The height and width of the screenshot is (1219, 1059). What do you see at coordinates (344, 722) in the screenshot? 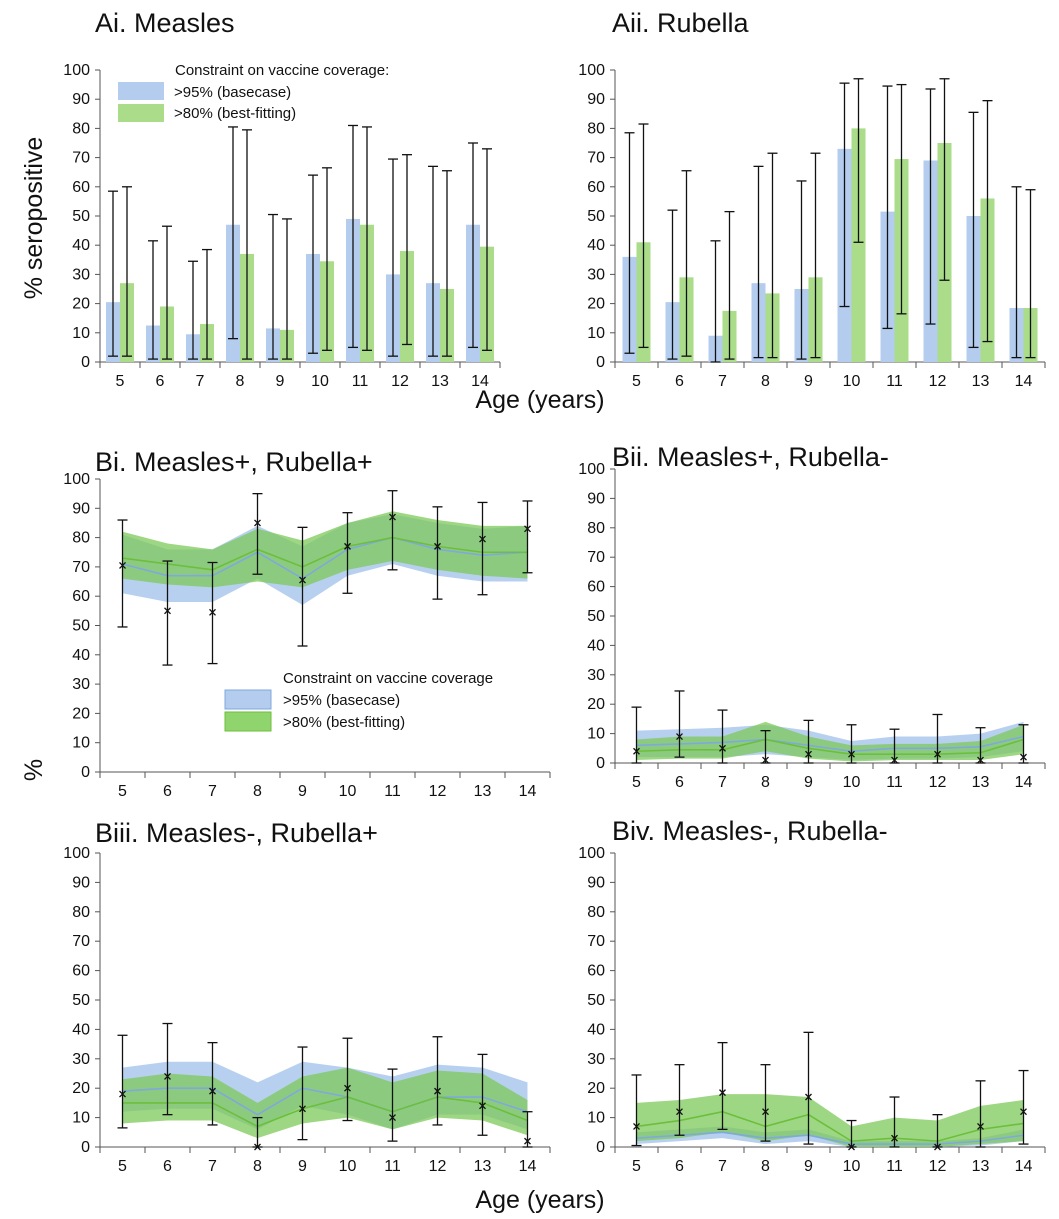
I see `legend-bands-label-bestfit: >80% (best-fitting)` at bounding box center [344, 722].